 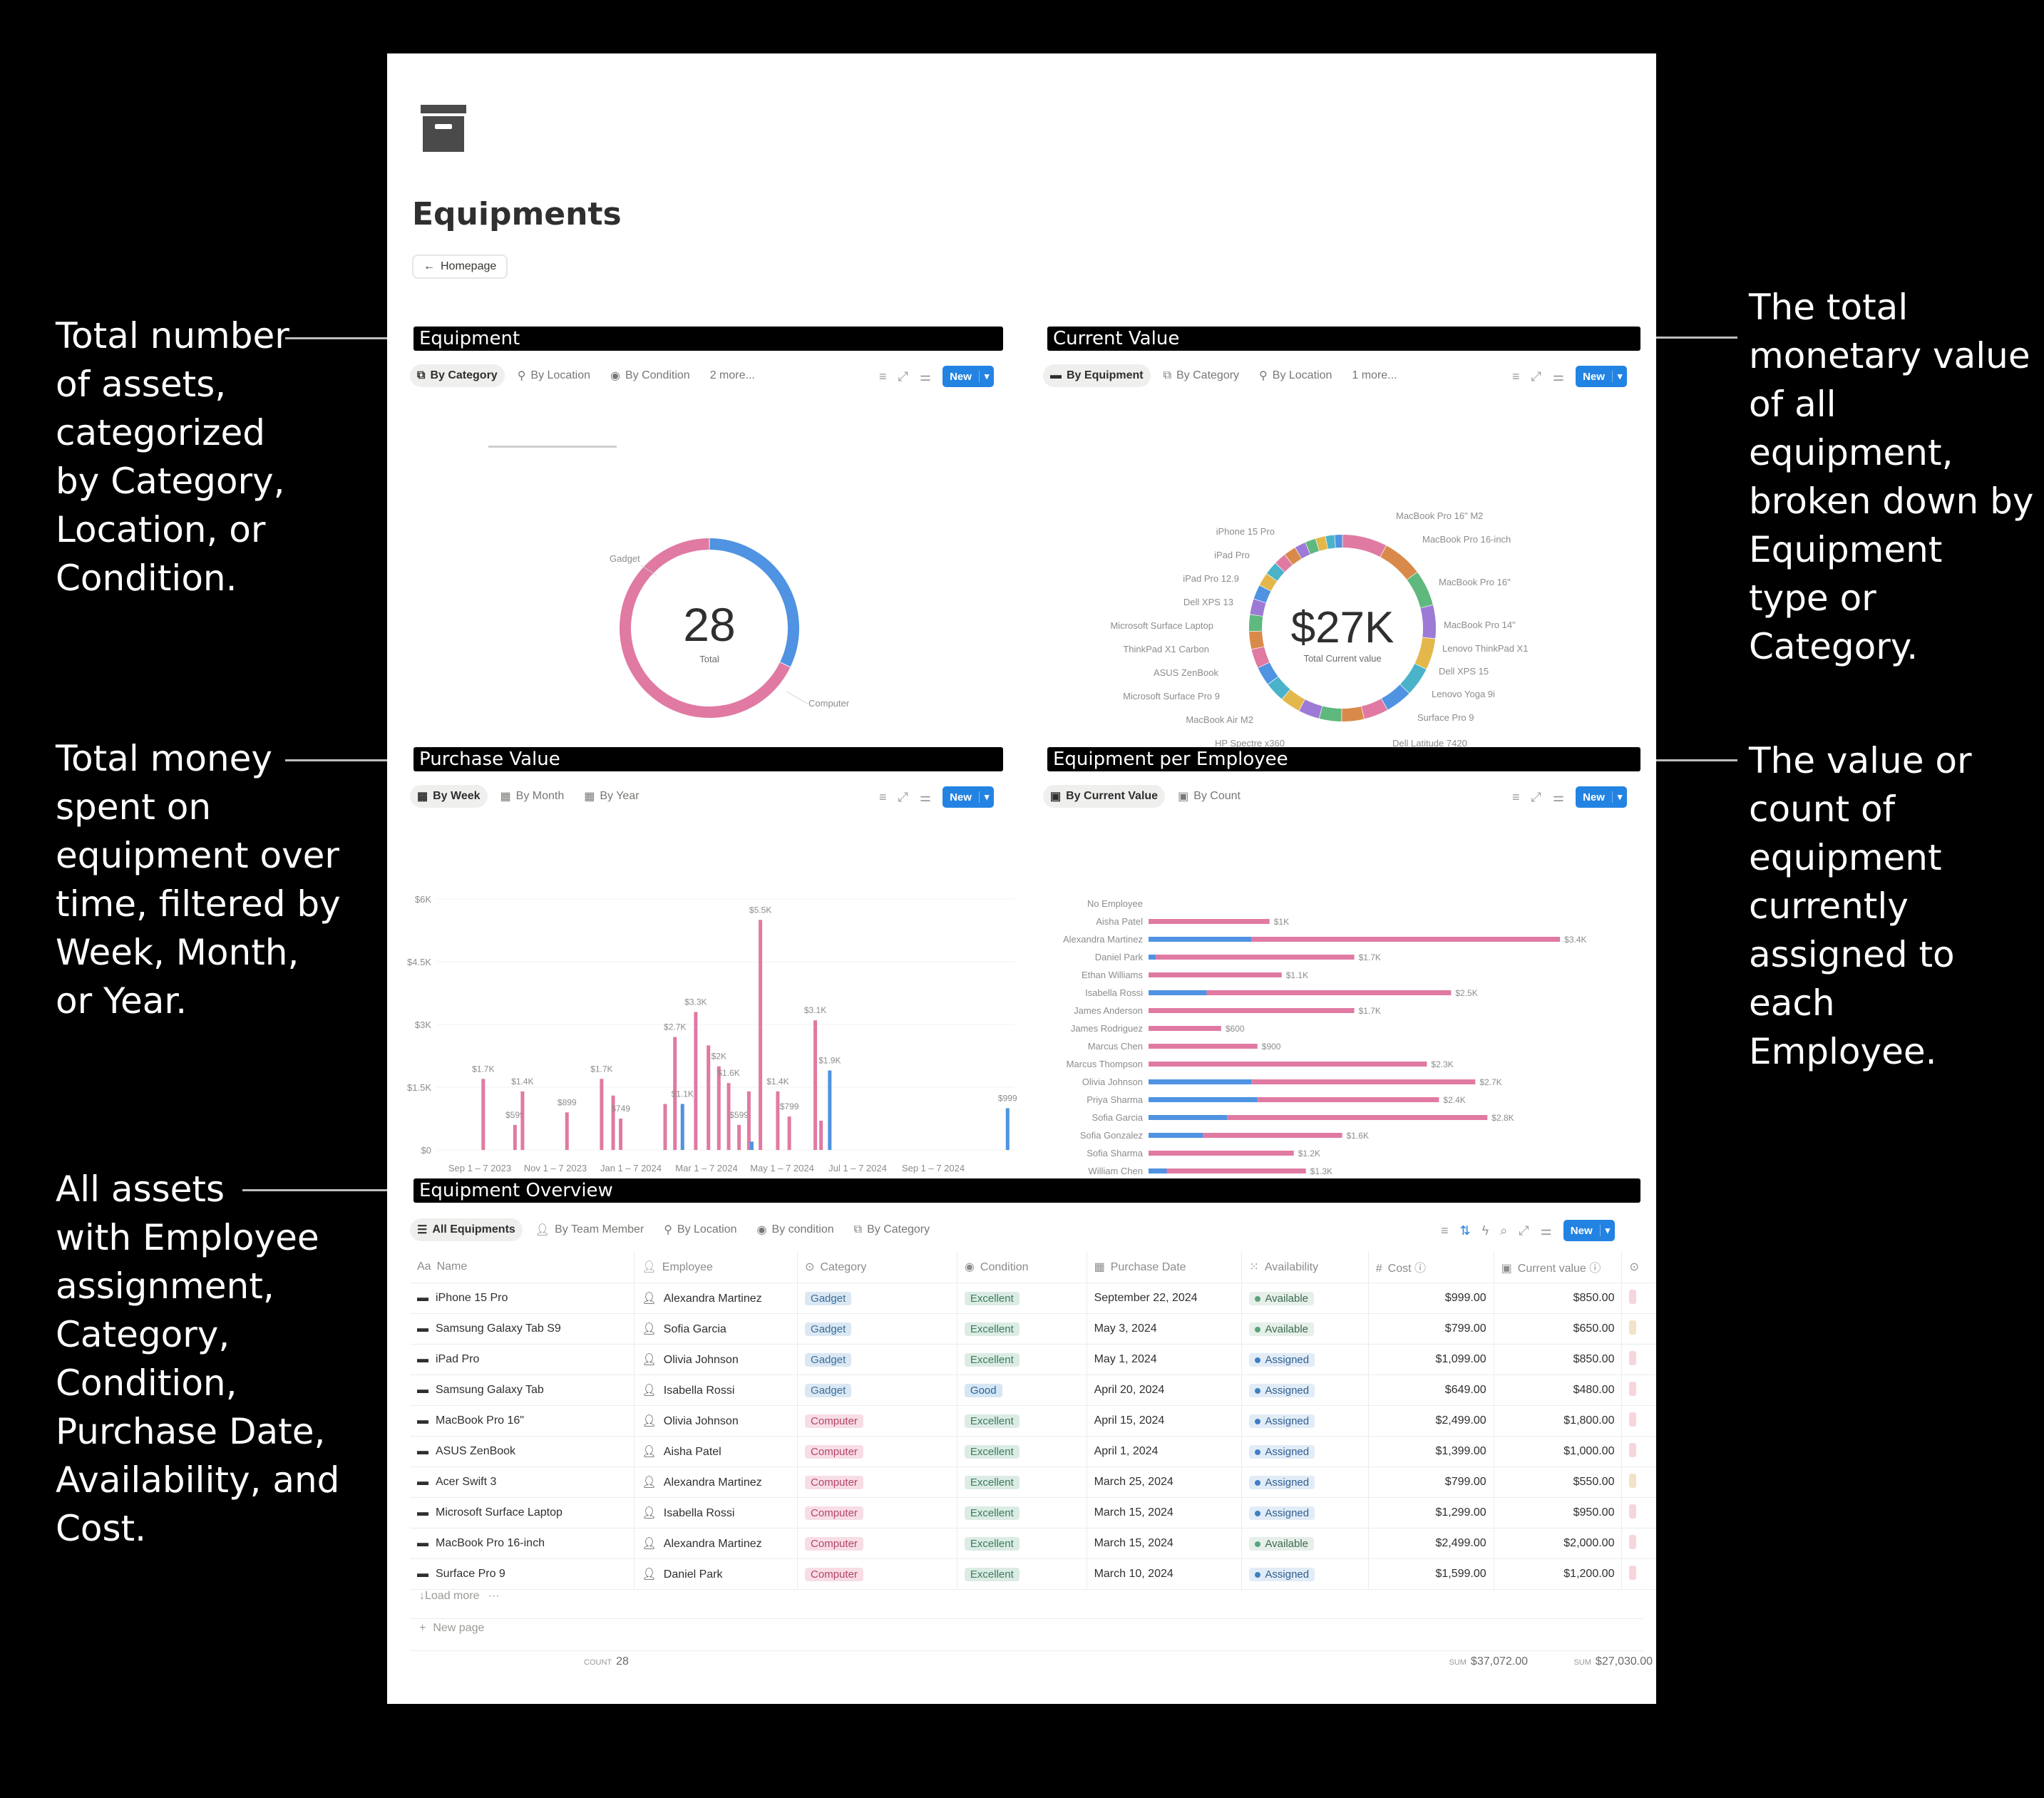 I want to click on cell-current-value: $1,800.00, so click(x=1559, y=1421).